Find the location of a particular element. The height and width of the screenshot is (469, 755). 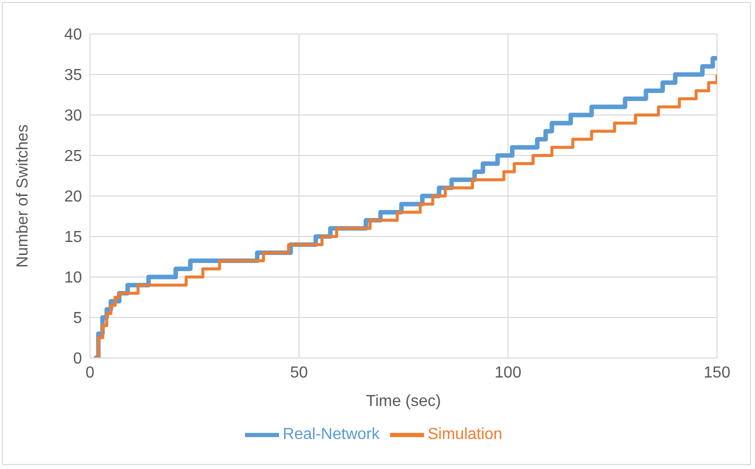

y-tick-label: 10 is located at coordinates (73, 278).